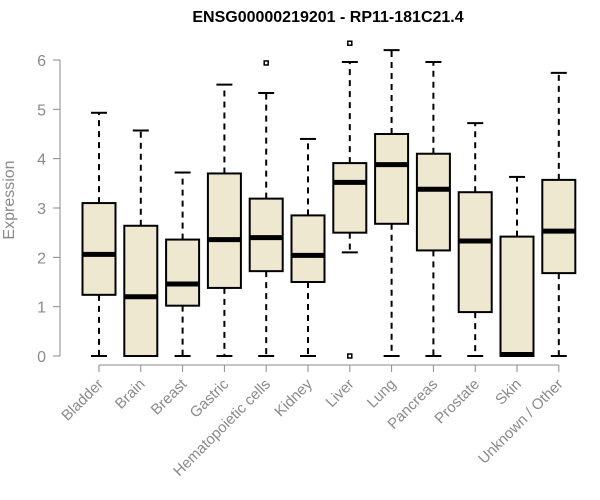 The image size is (600, 500). Describe the element at coordinates (293, 397) in the screenshot. I see `x-tick-label: Kidney` at that location.